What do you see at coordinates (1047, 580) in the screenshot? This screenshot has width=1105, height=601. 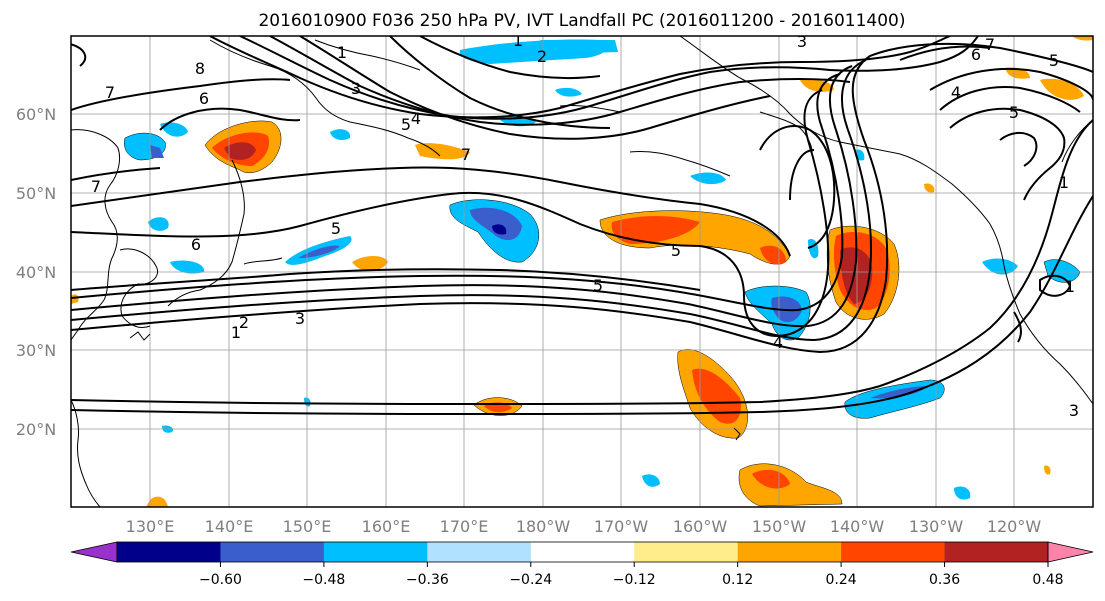 I see `colorbar-tick-label: 0.48` at bounding box center [1047, 580].